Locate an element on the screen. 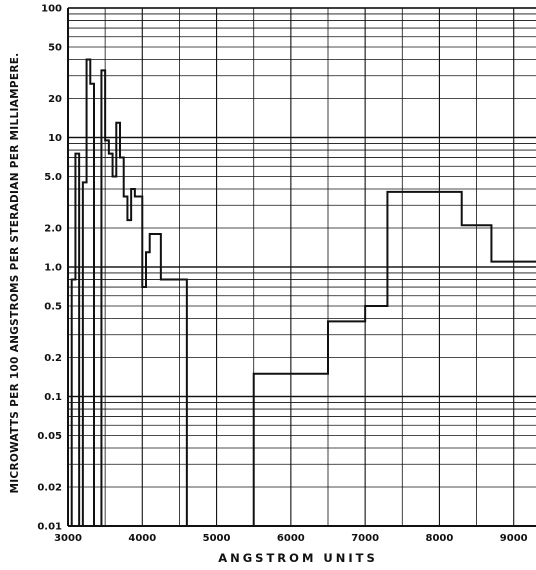 This screenshot has width=536, height=570. y-tick-labels: 100 50 20 10 5.0 2.0 1.0 0.5 0.2 0.1 0.05 0.02 0.01 is located at coordinates (49, 268).